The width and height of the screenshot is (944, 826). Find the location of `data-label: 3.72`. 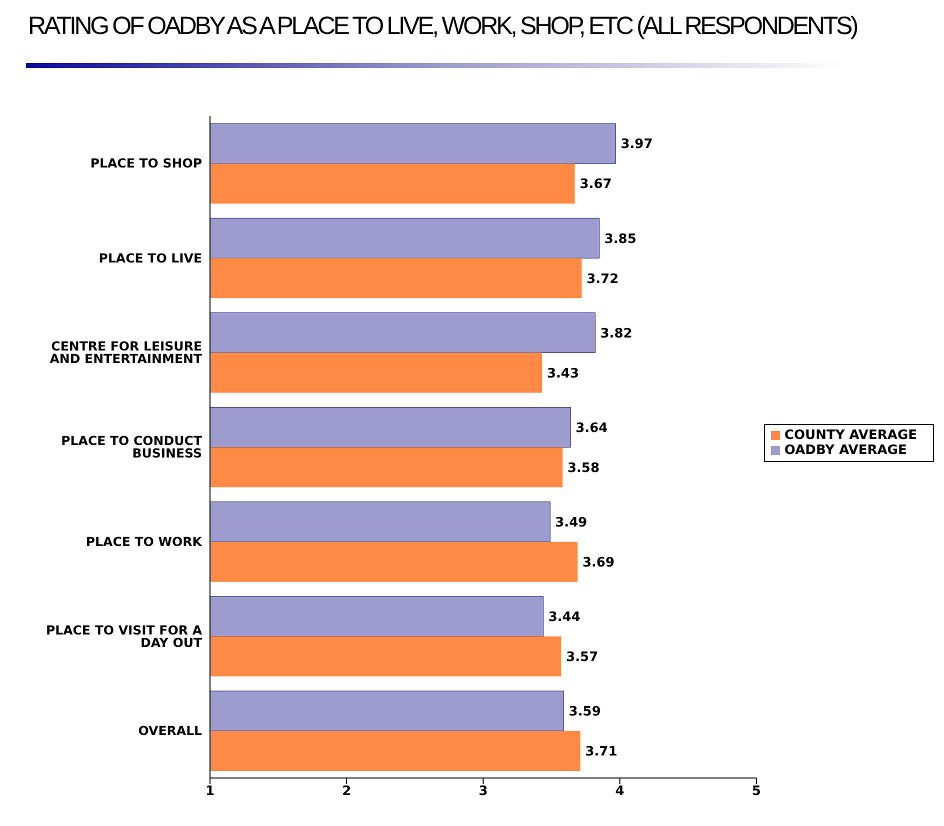

data-label: 3.72 is located at coordinates (602, 279).